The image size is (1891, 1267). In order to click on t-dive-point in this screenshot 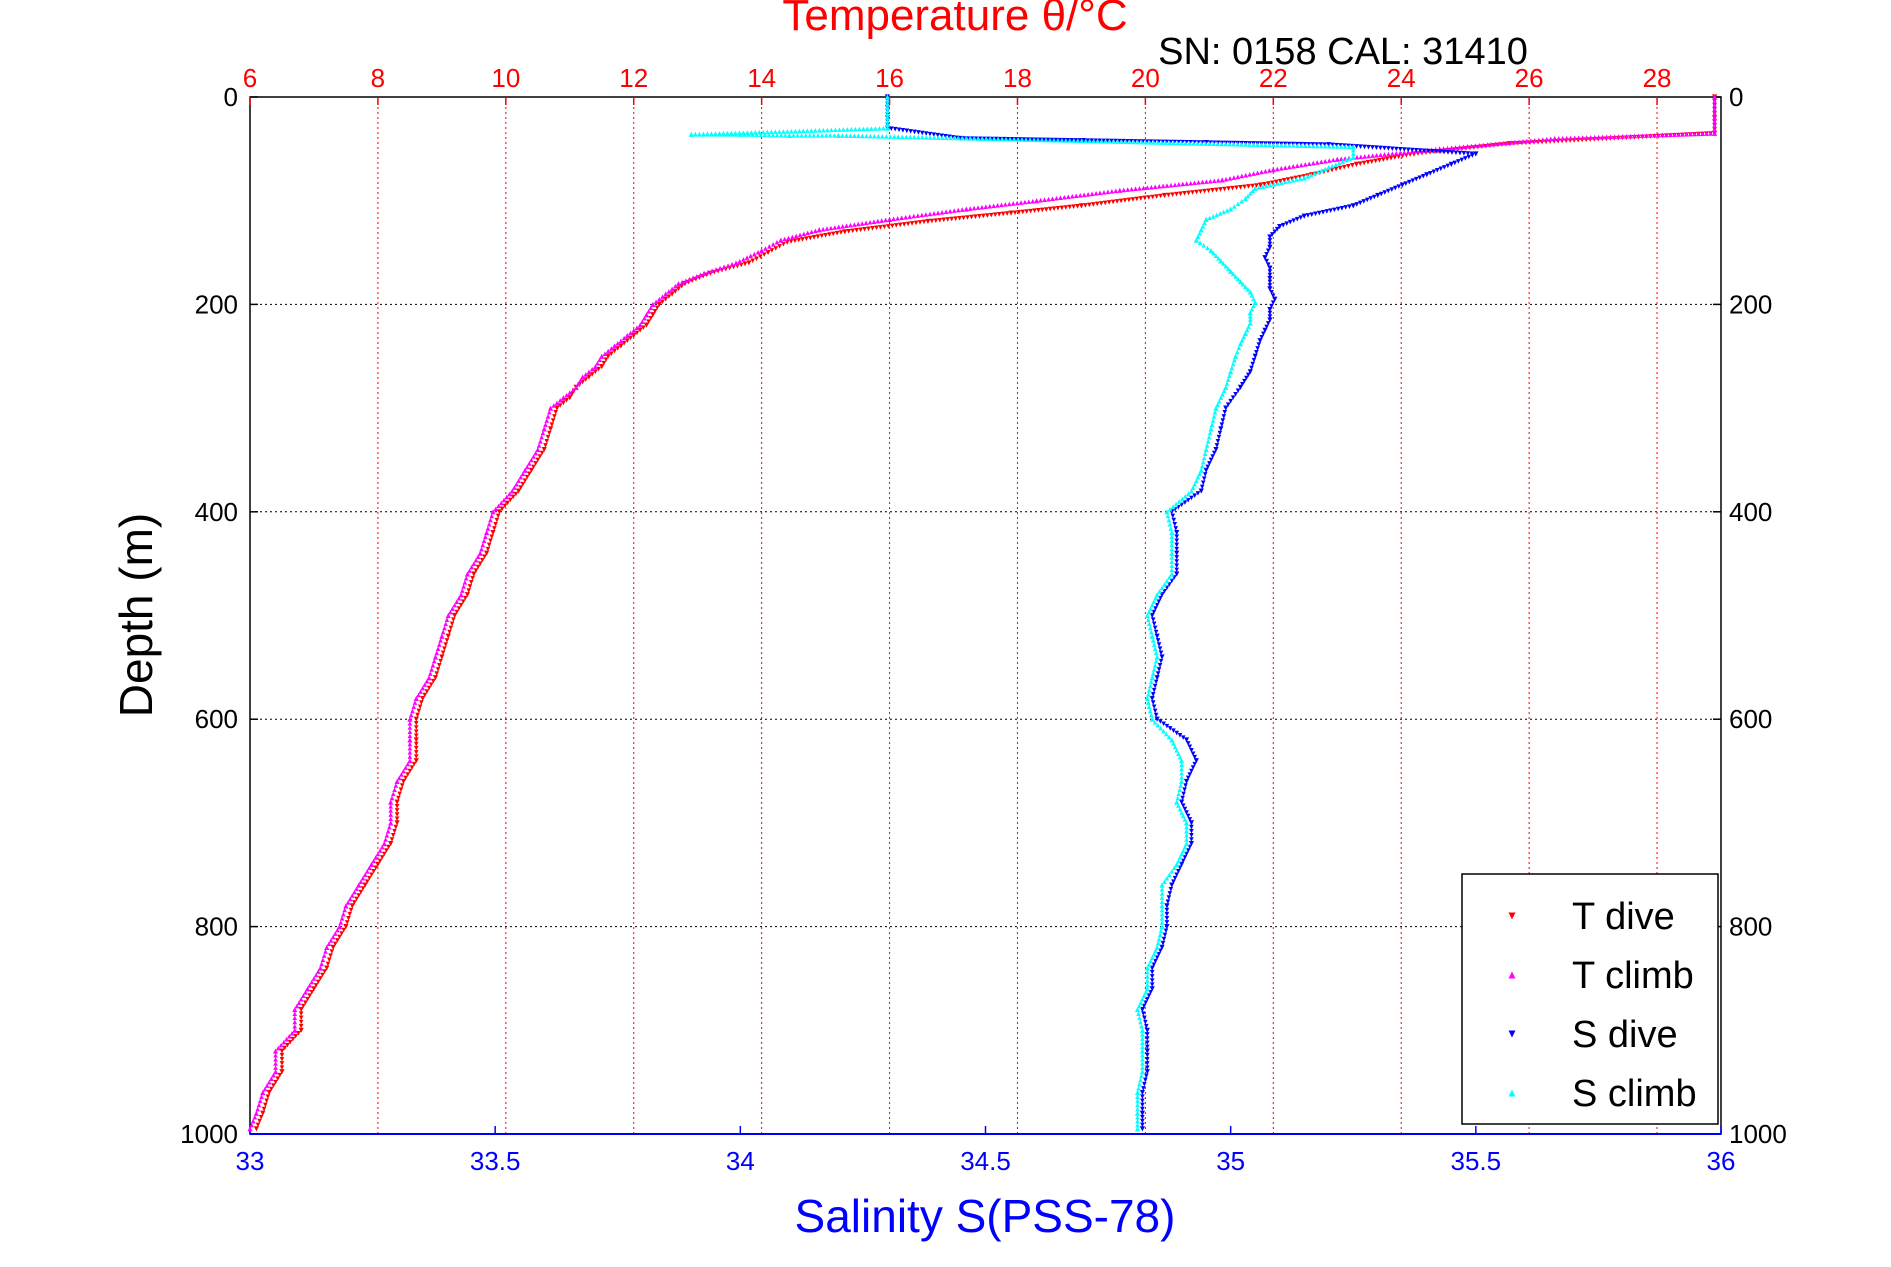, I will do `click(845, 232)`.